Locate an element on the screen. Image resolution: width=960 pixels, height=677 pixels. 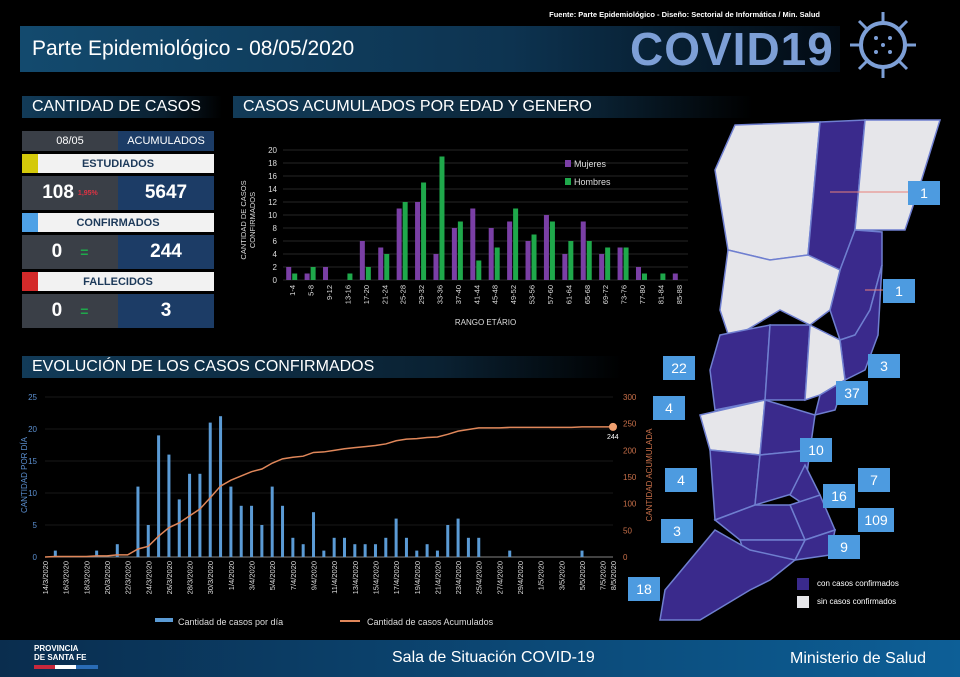
x-tick-label: 22/3/2020 is located at coordinates (128, 577).